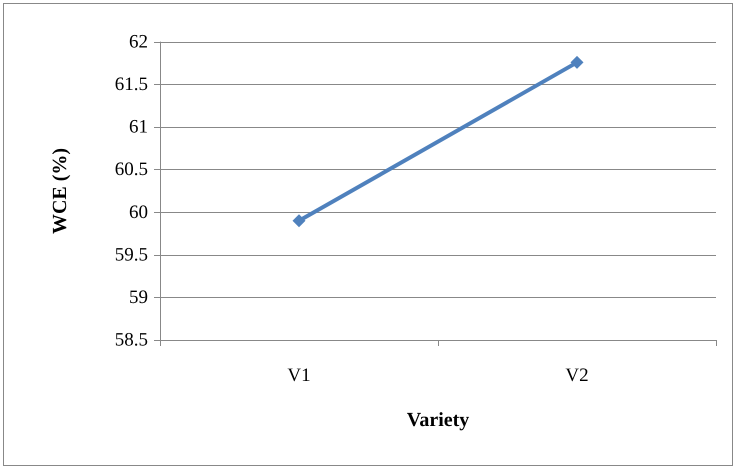  What do you see at coordinates (131, 85) in the screenshot?
I see `y-tick-label: 61.5` at bounding box center [131, 85].